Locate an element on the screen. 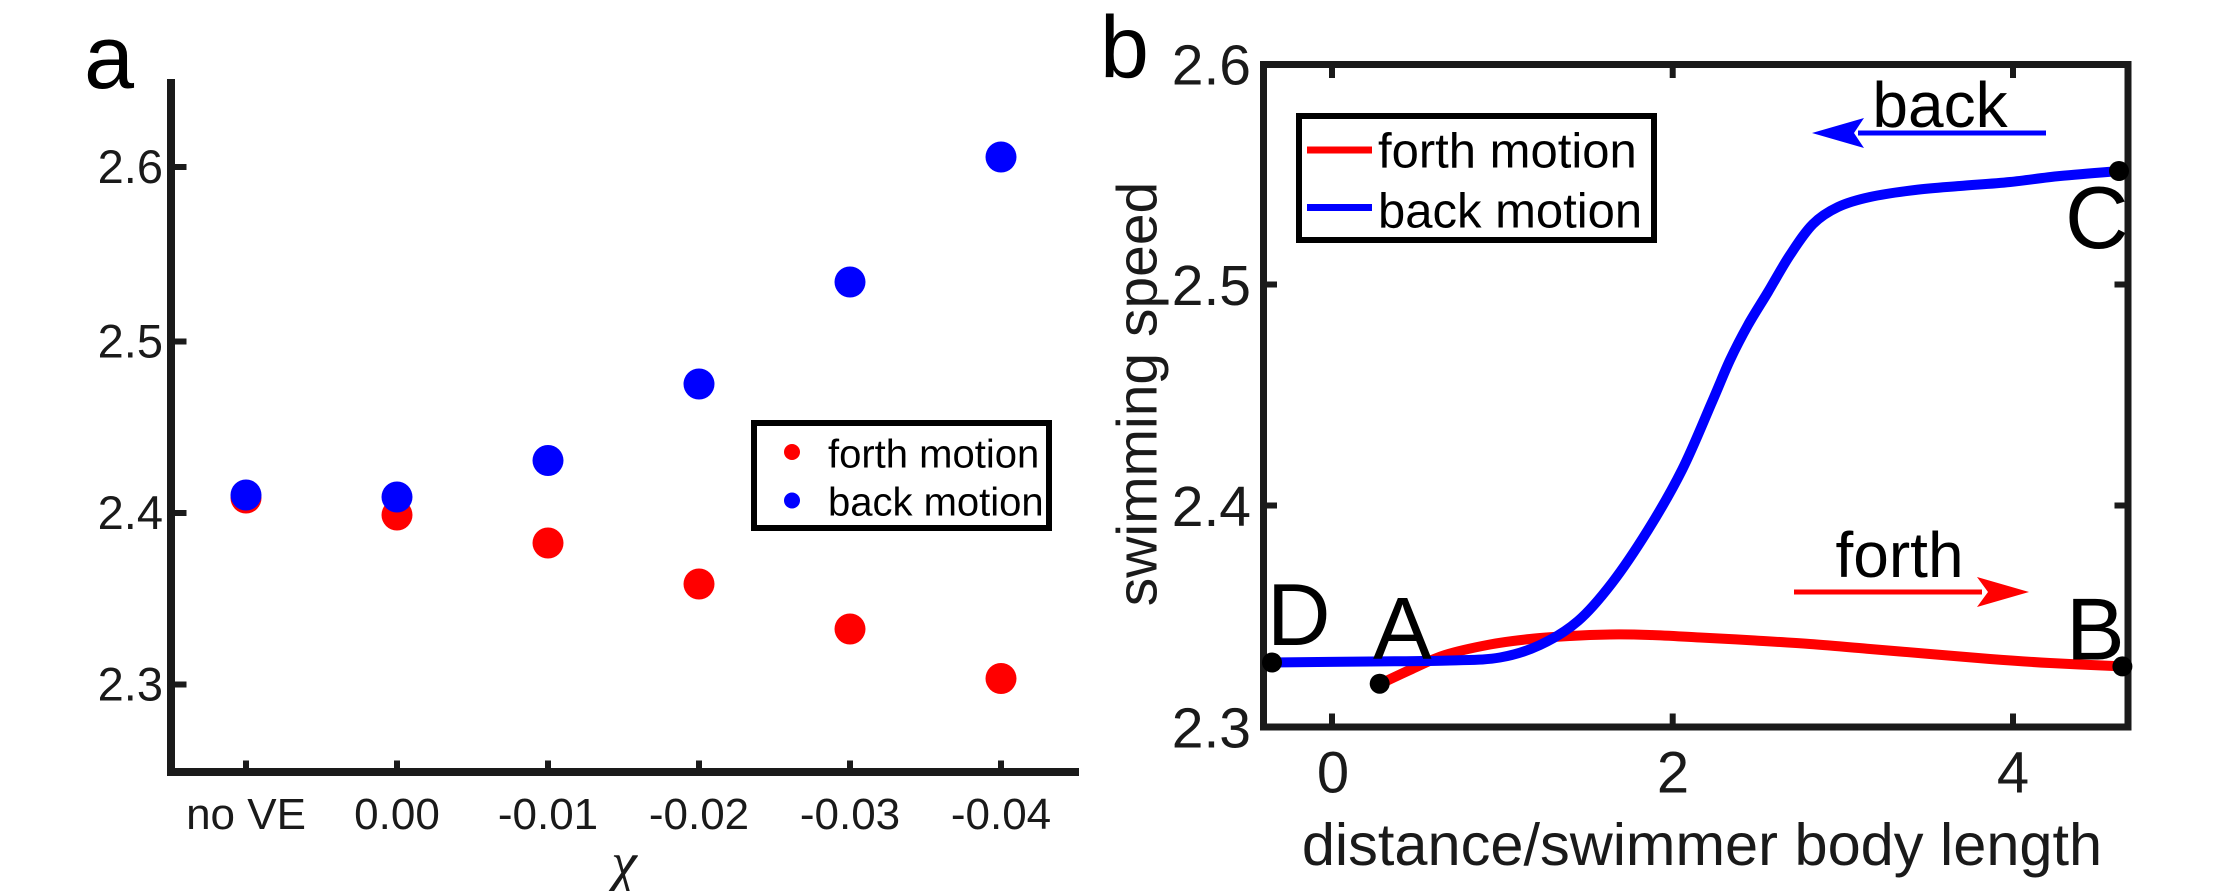 The height and width of the screenshot is (896, 2239). svg-text: 4 is located at coordinates (2013, 773).